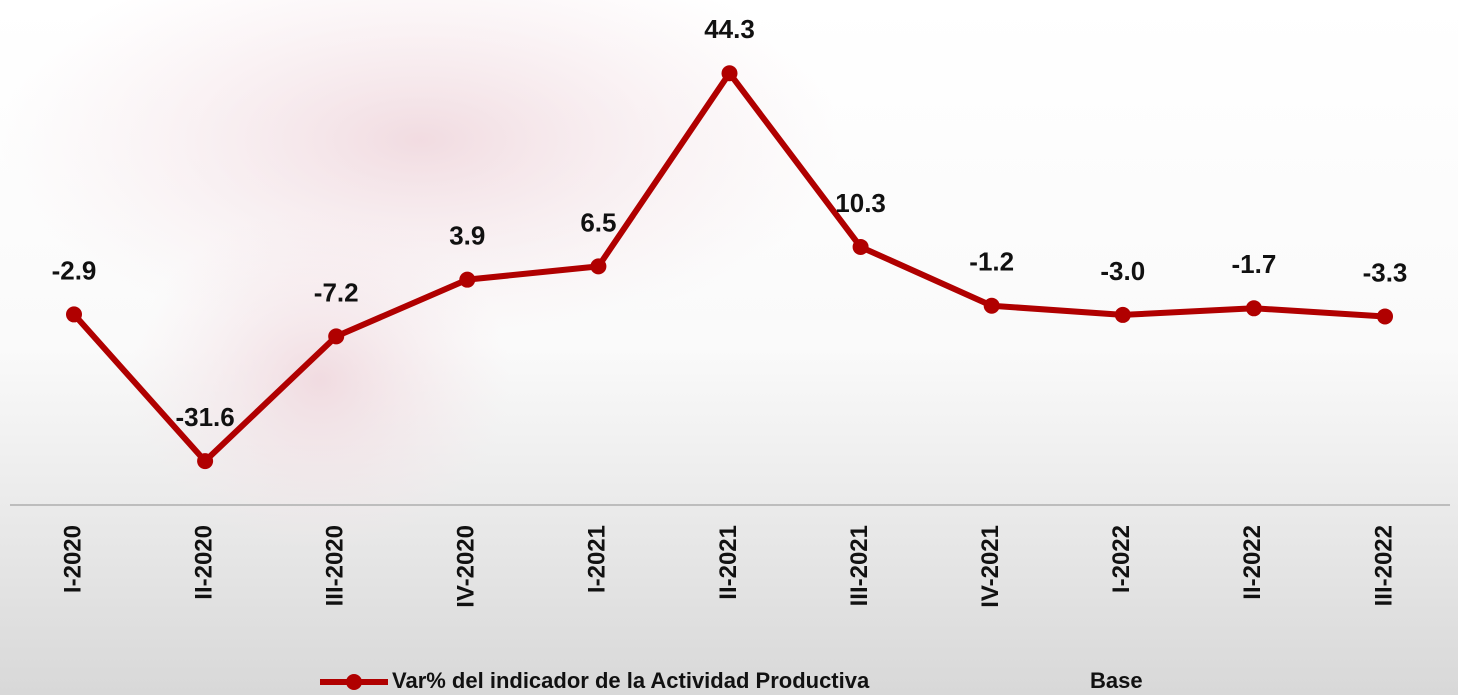 This screenshot has height=695, width=1458. What do you see at coordinates (204, 417) in the screenshot?
I see `data-label: -31.6` at bounding box center [204, 417].